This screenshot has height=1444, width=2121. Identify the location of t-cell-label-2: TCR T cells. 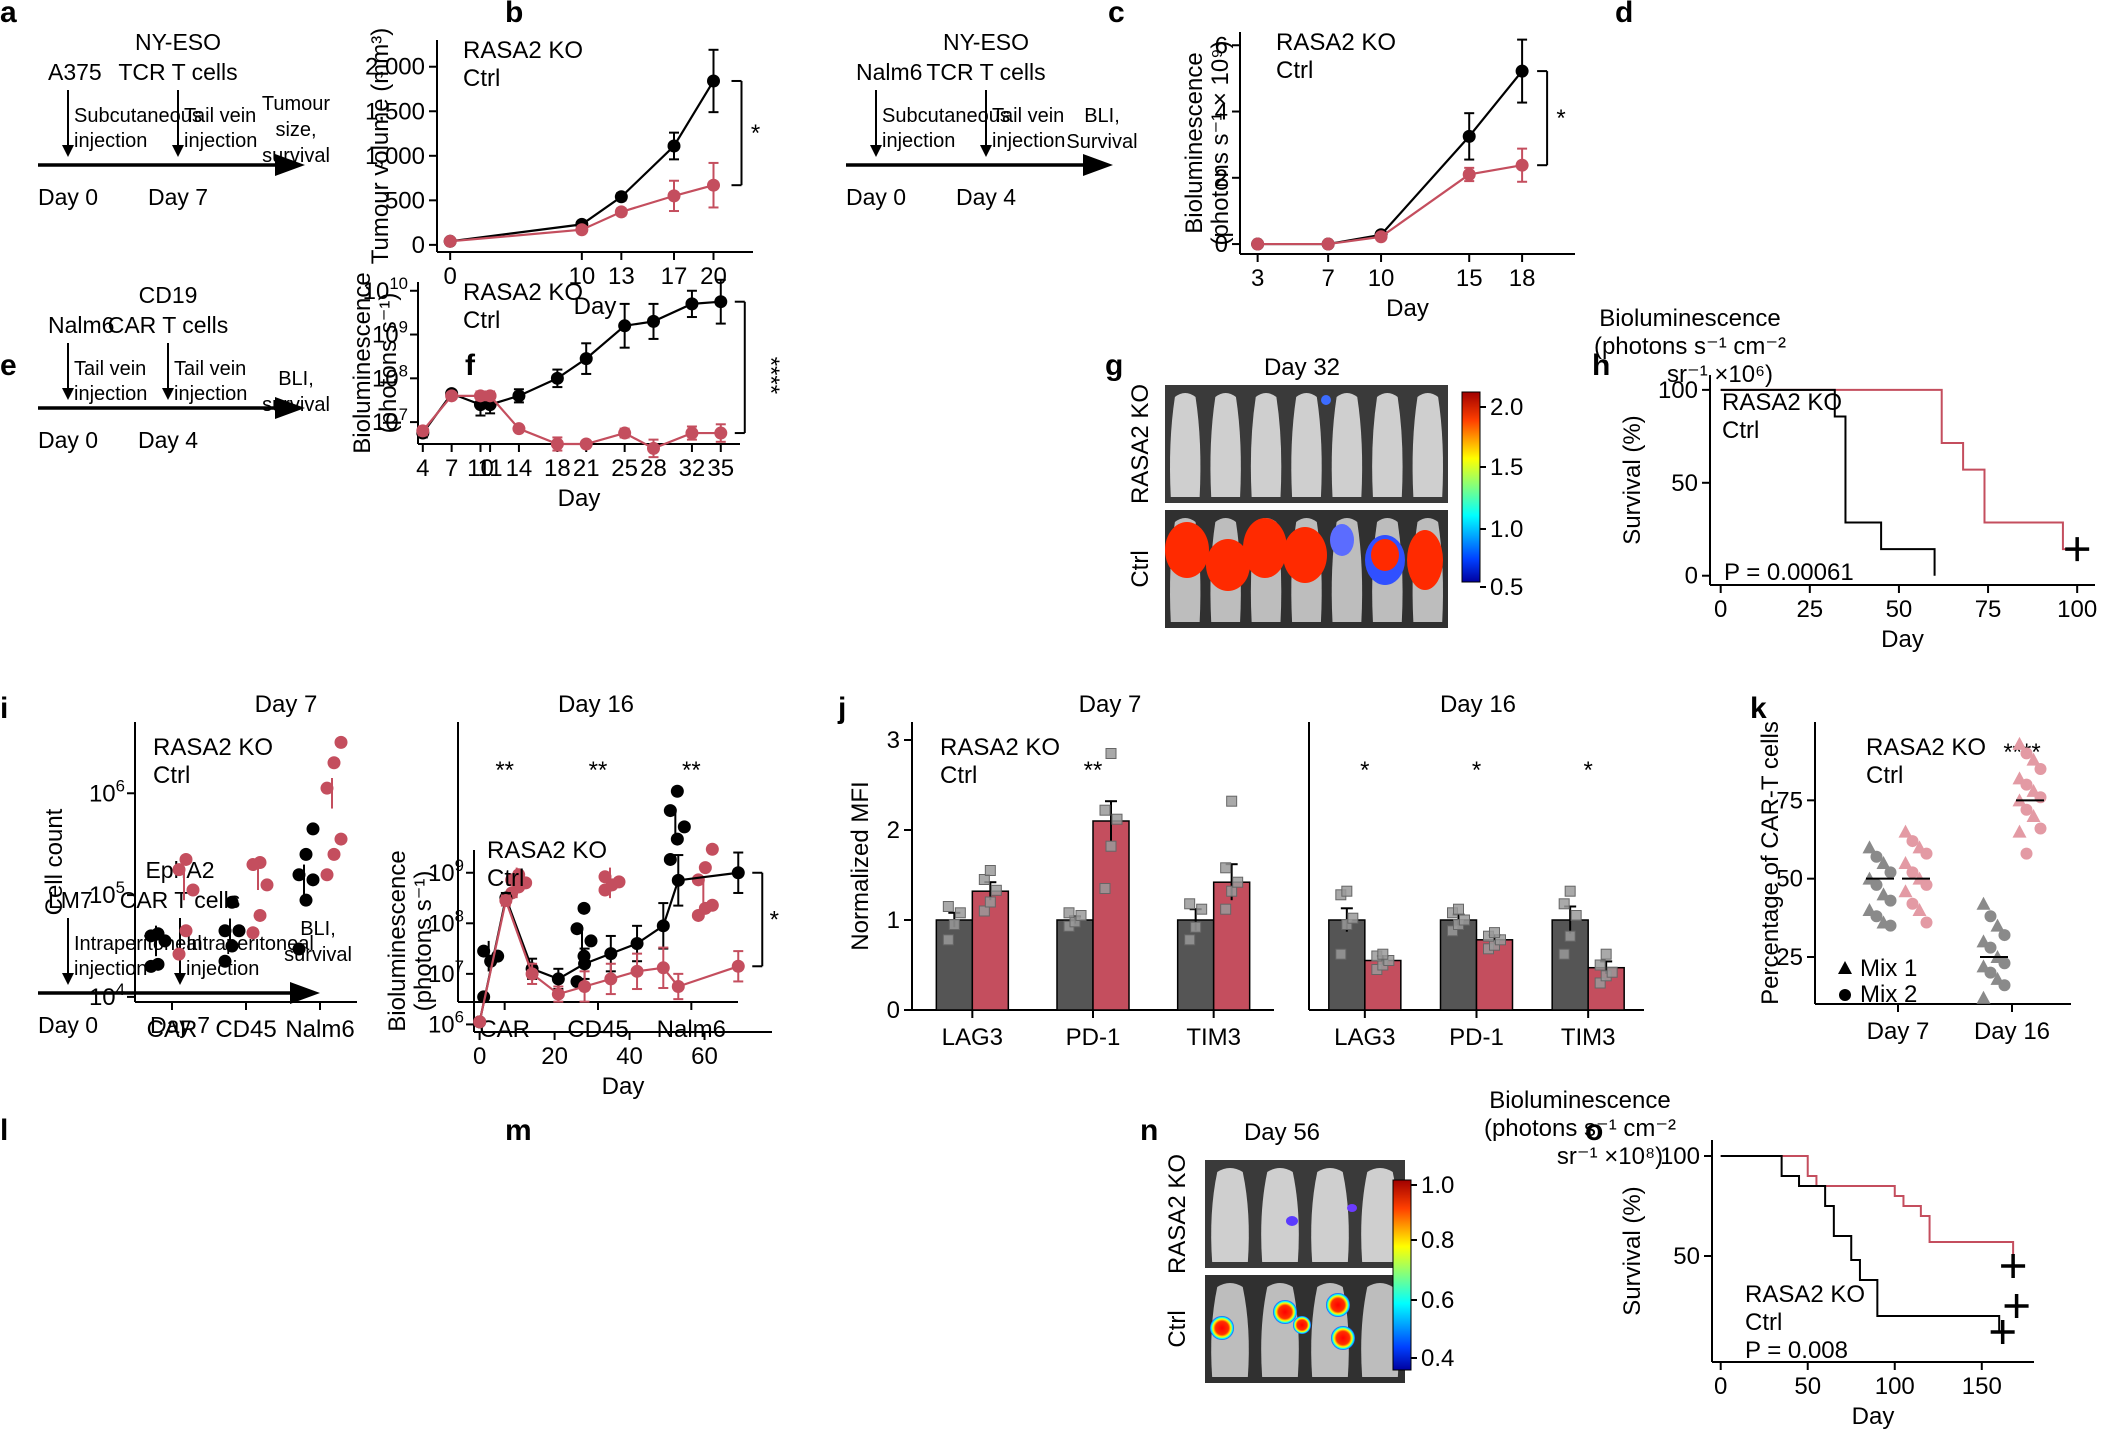
(985, 72).